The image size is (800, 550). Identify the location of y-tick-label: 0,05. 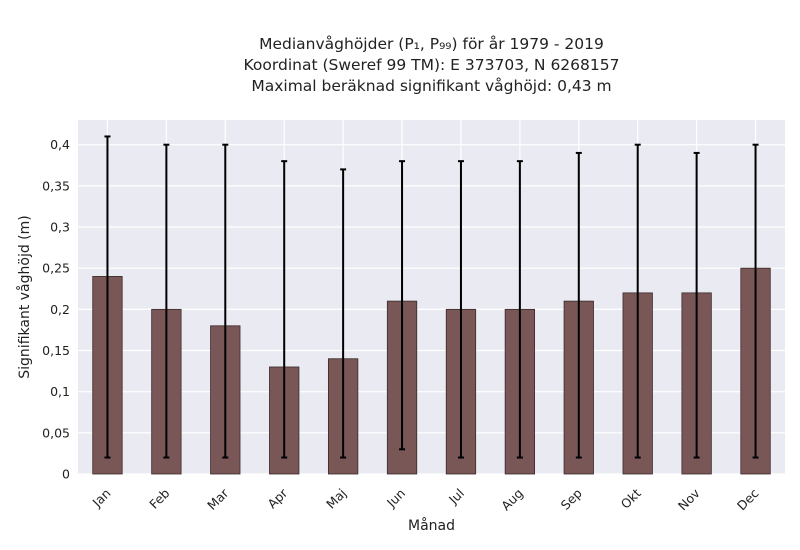
(56, 432).